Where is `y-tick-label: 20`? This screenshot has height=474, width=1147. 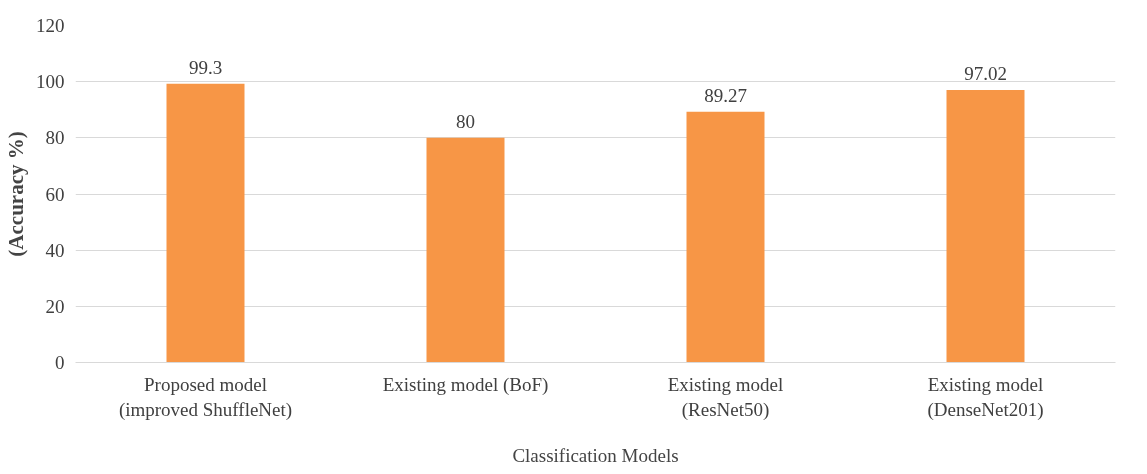
y-tick-label: 20 is located at coordinates (55, 306).